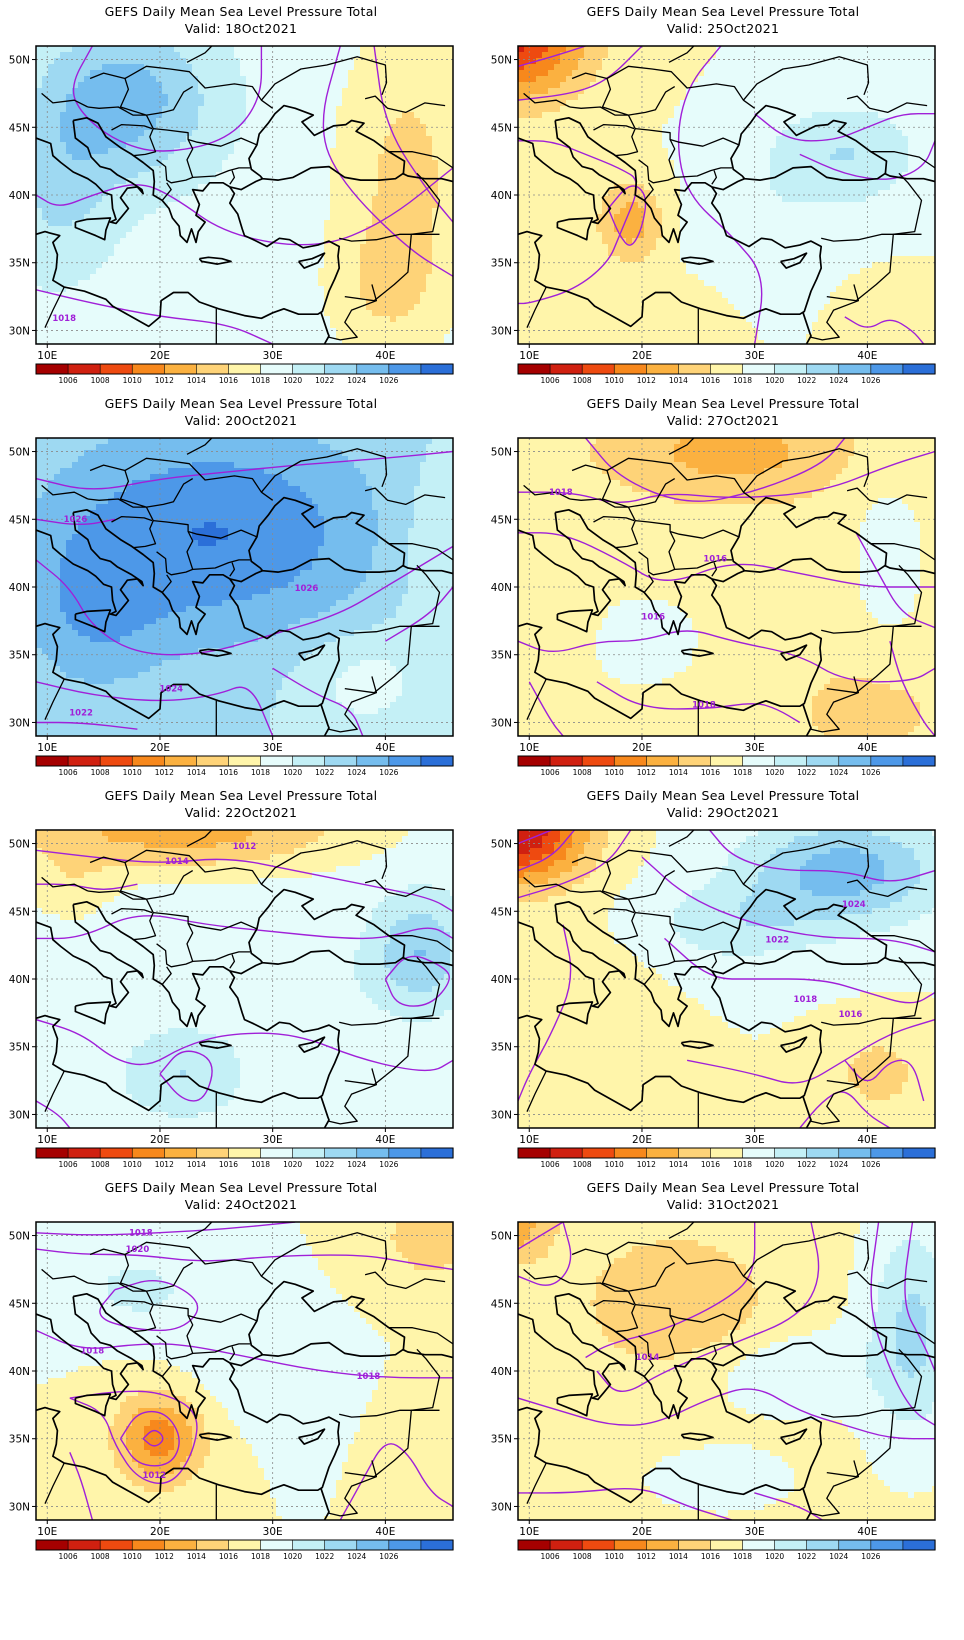 The width and height of the screenshot is (964, 1640). I want to click on colorbar-label: 1012, so click(646, 772).